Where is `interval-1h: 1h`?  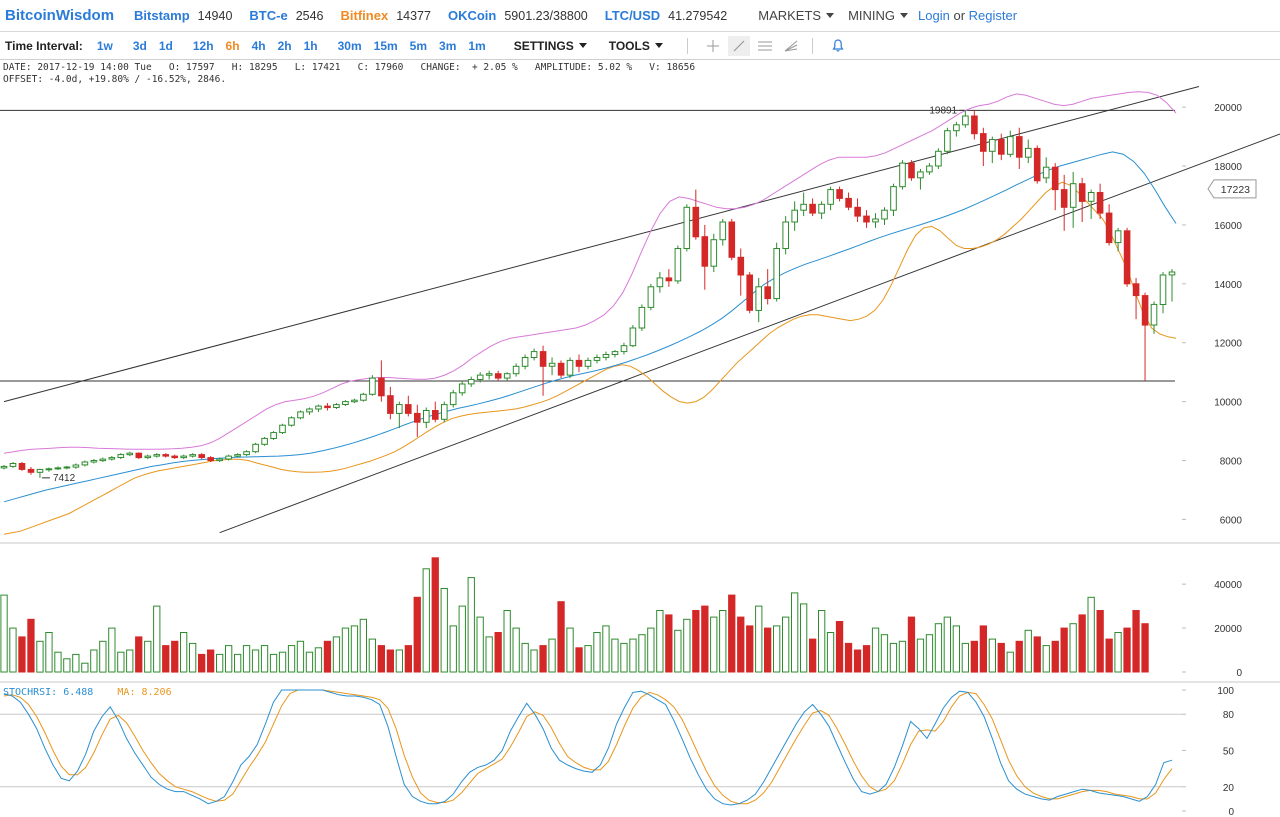
interval-1h: 1h is located at coordinates (310, 45).